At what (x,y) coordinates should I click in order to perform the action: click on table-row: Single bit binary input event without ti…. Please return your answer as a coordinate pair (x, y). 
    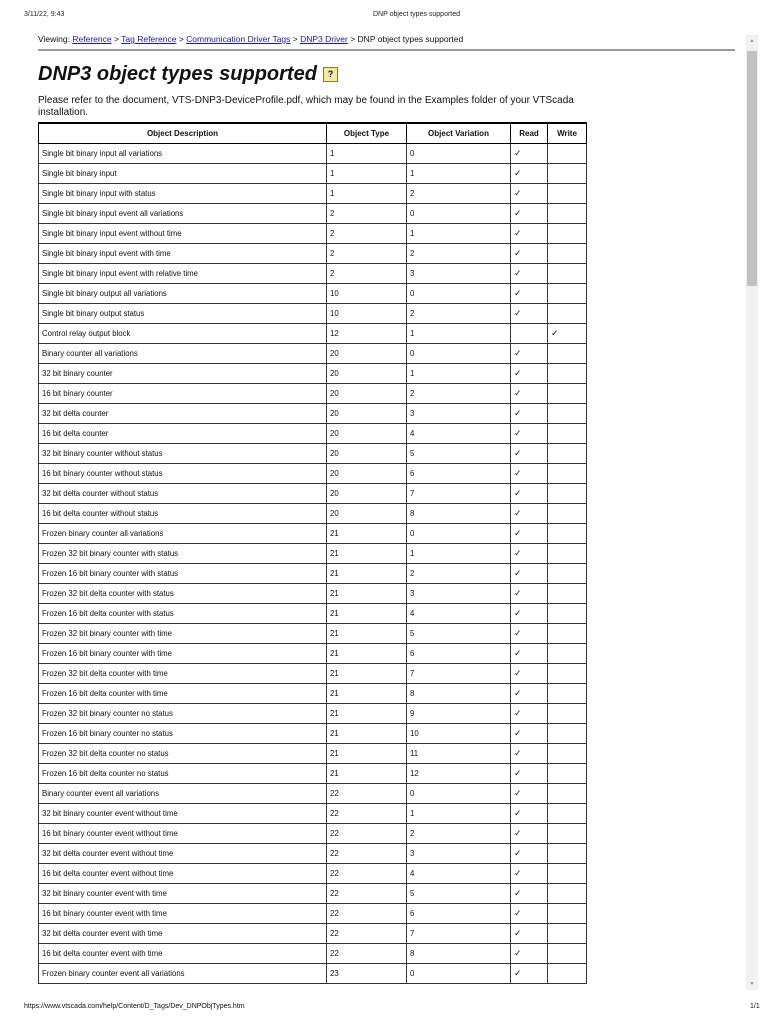
    Looking at the image, I should click on (312, 233).